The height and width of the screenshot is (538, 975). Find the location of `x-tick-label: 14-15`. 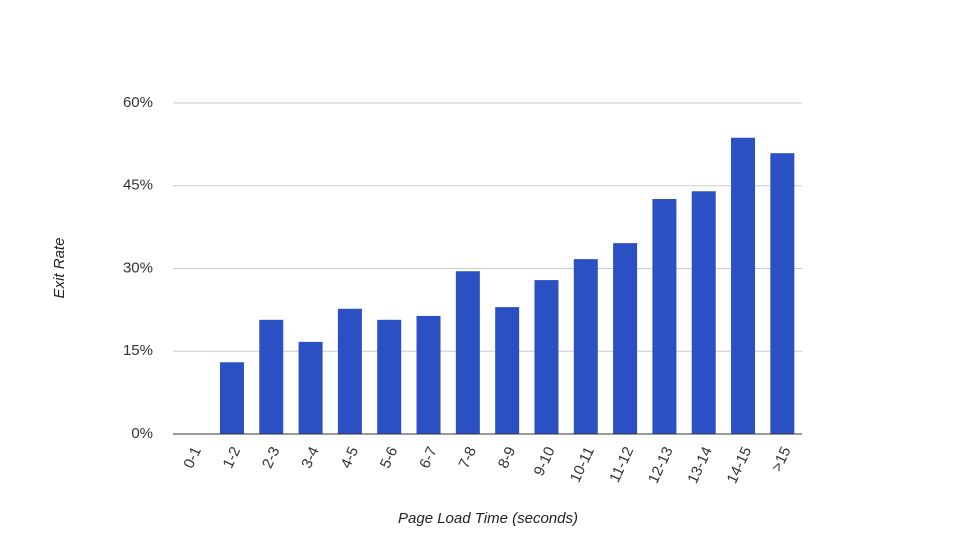

x-tick-label: 14-15 is located at coordinates (740, 465).